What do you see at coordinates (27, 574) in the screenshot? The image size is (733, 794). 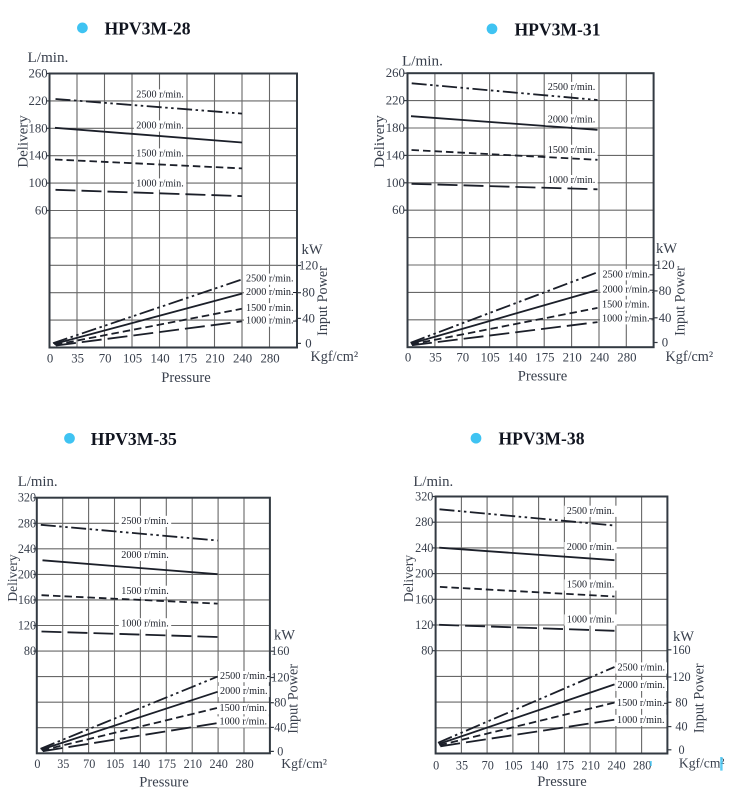 I see `svg-text: 200` at bounding box center [27, 574].